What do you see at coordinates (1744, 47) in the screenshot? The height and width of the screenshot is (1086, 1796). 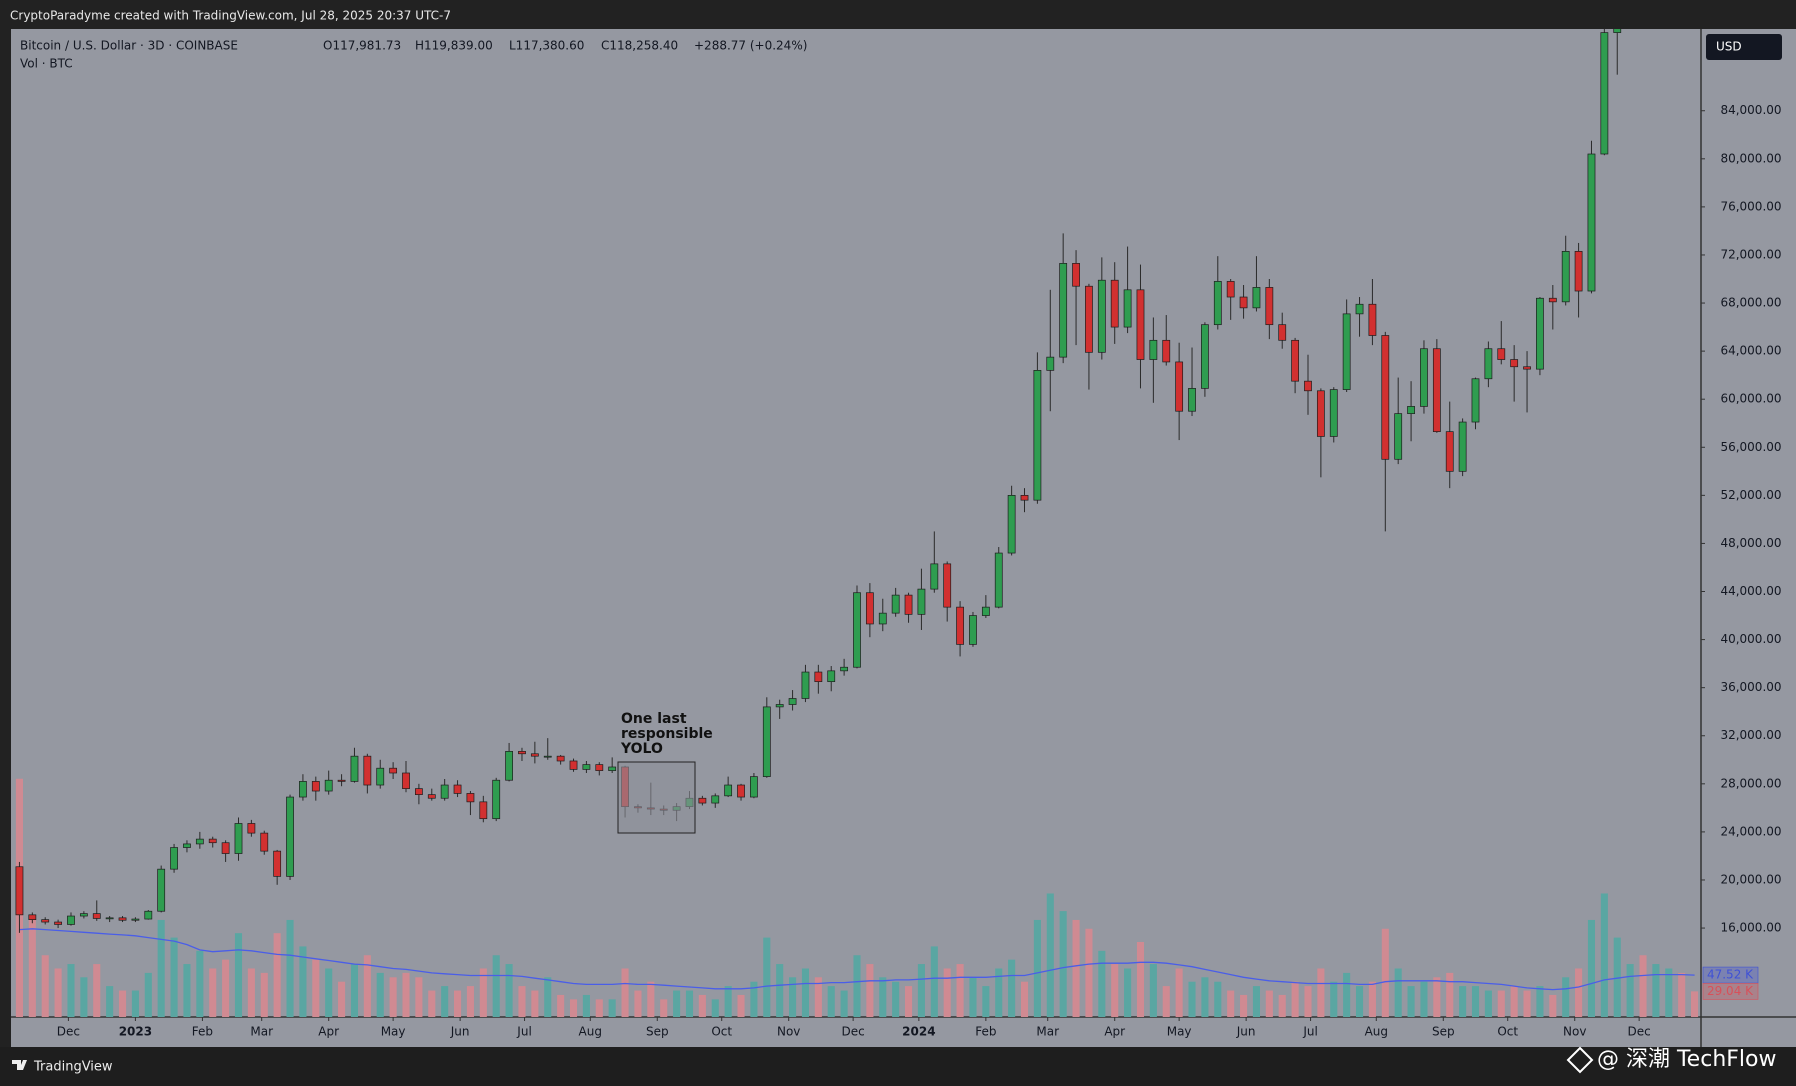 I see `currency-box` at bounding box center [1744, 47].